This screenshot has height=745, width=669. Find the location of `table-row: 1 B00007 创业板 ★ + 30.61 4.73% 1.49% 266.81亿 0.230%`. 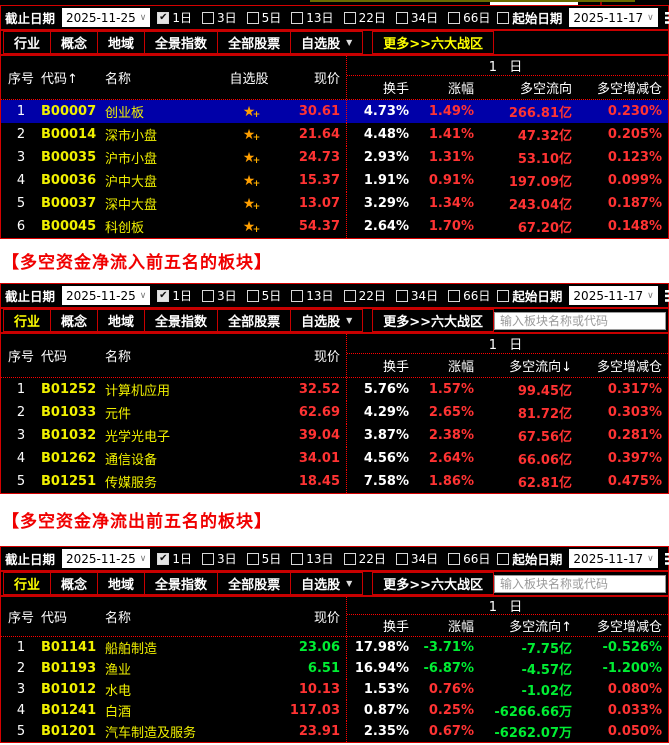

table-row: 1 B00007 创业板 ★ + 30.61 4.73% 1.49% 266.81亿 0.230% is located at coordinates (334, 111).